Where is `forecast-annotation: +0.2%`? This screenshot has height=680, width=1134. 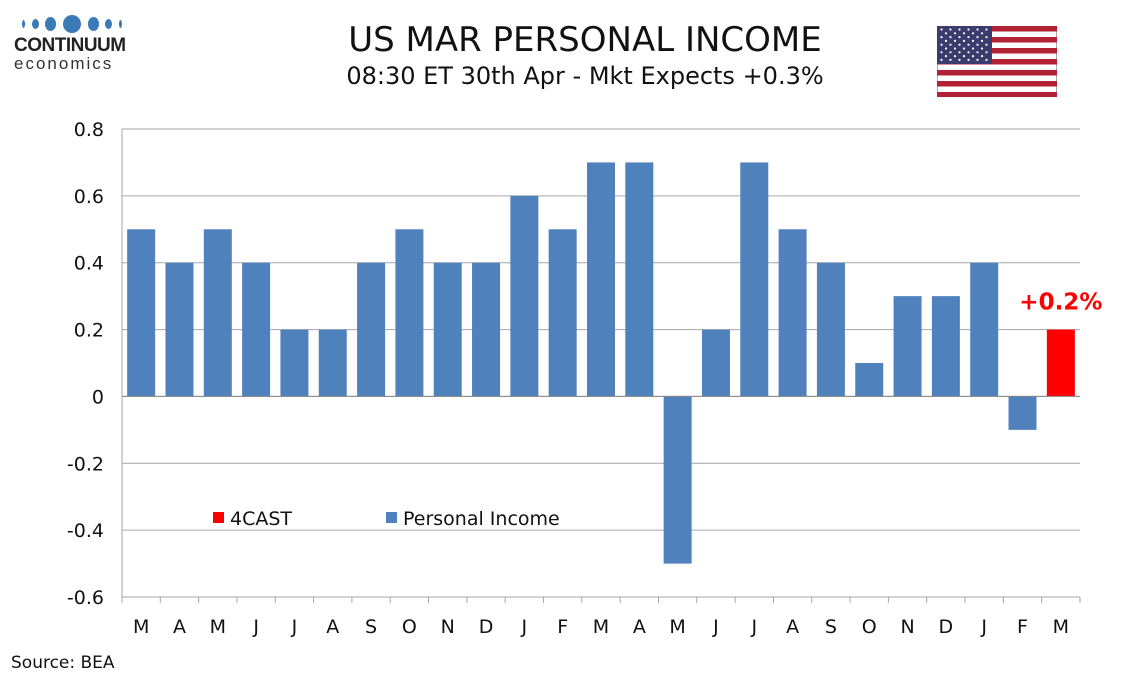 forecast-annotation: +0.2% is located at coordinates (1060, 303).